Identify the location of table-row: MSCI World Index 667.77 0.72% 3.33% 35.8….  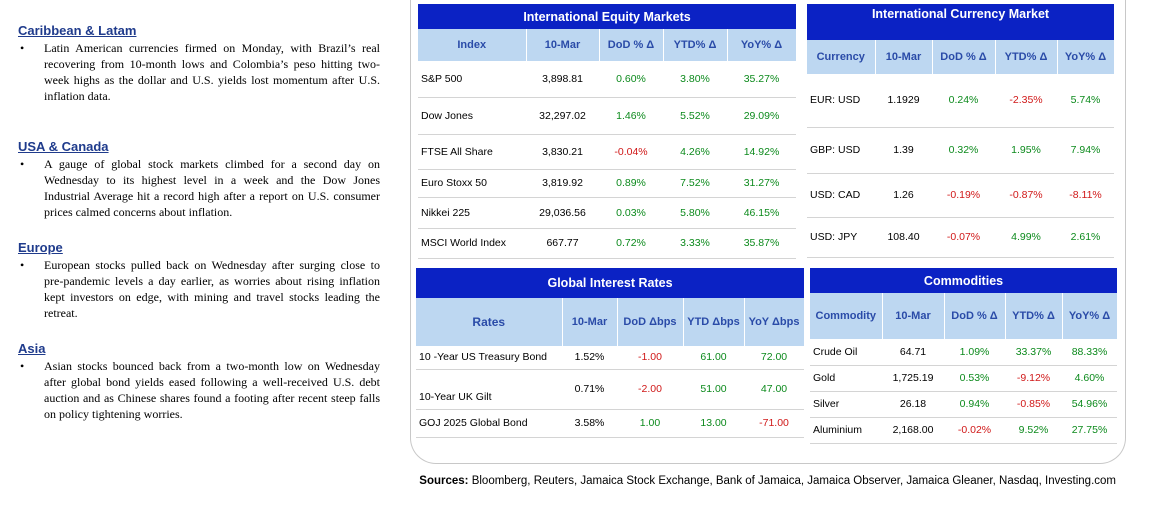
(607, 243).